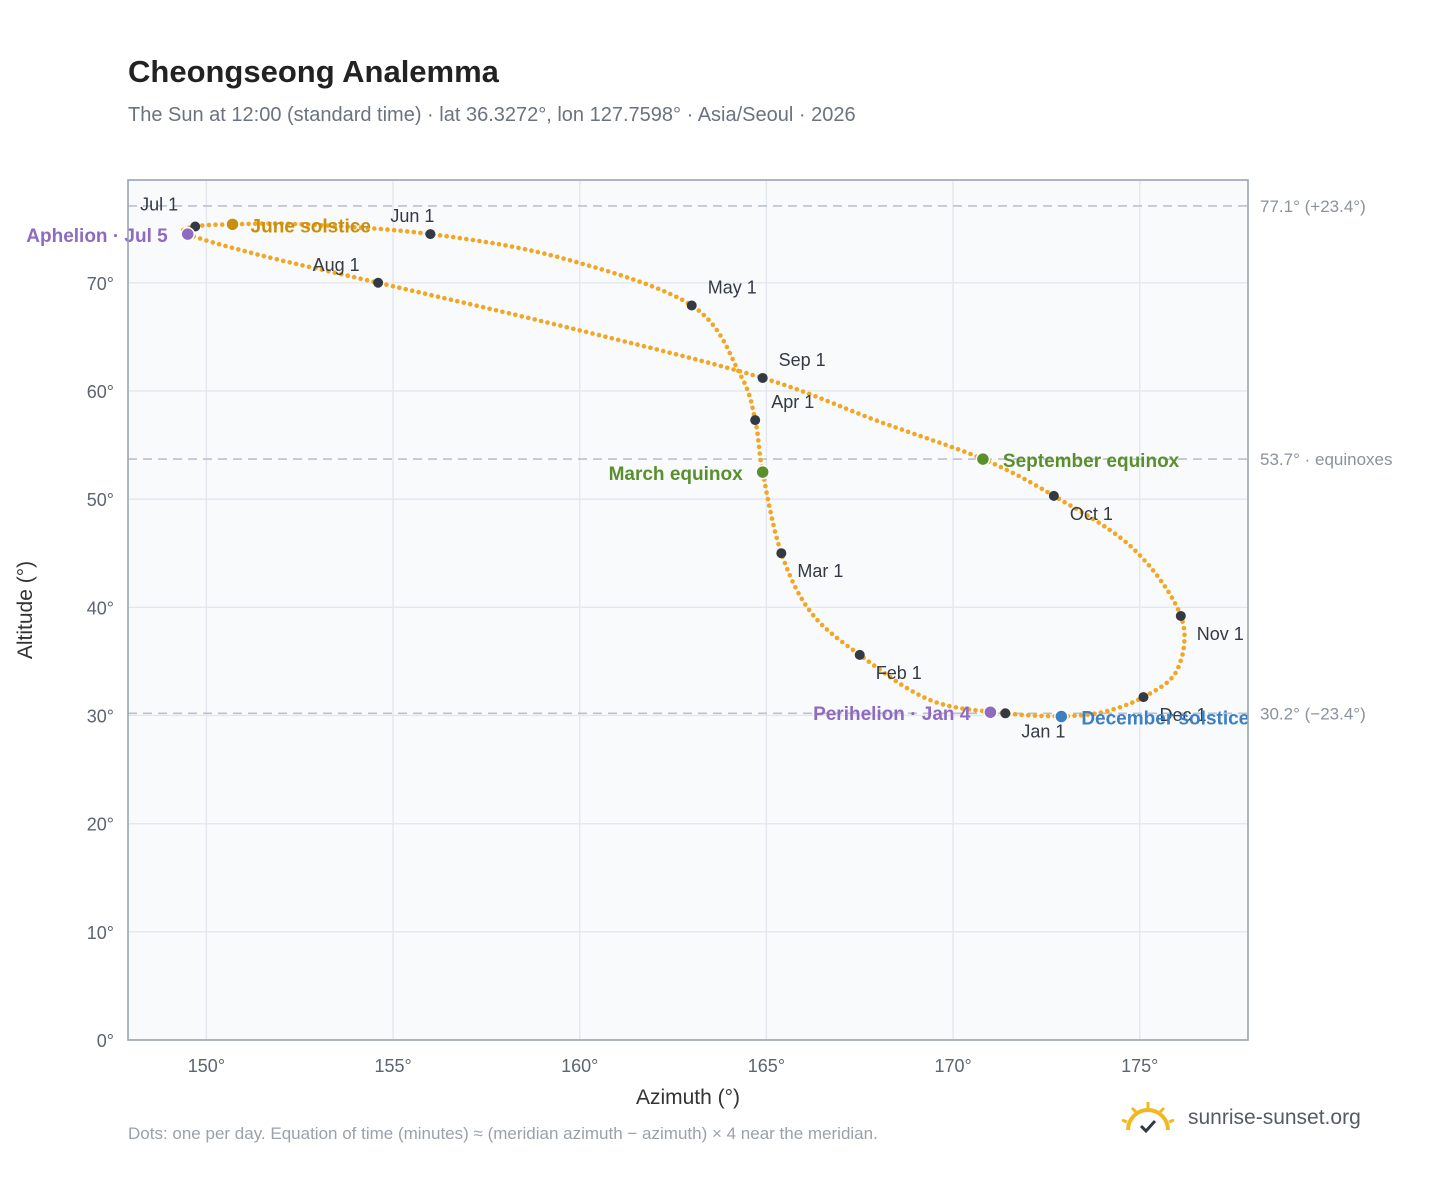 This screenshot has height=1188, width=1448. What do you see at coordinates (1313, 713) in the screenshot?
I see `reference-label: 30.2° (−23.4°)` at bounding box center [1313, 713].